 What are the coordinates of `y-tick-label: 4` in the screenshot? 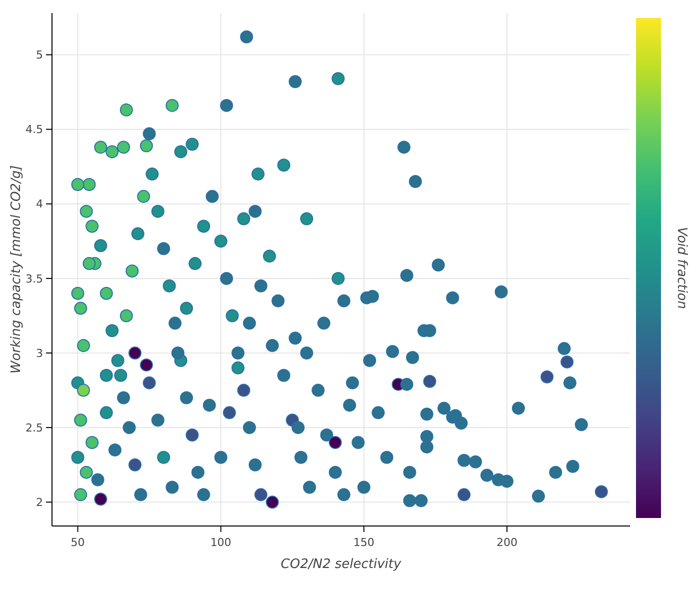 It's located at (39, 204).